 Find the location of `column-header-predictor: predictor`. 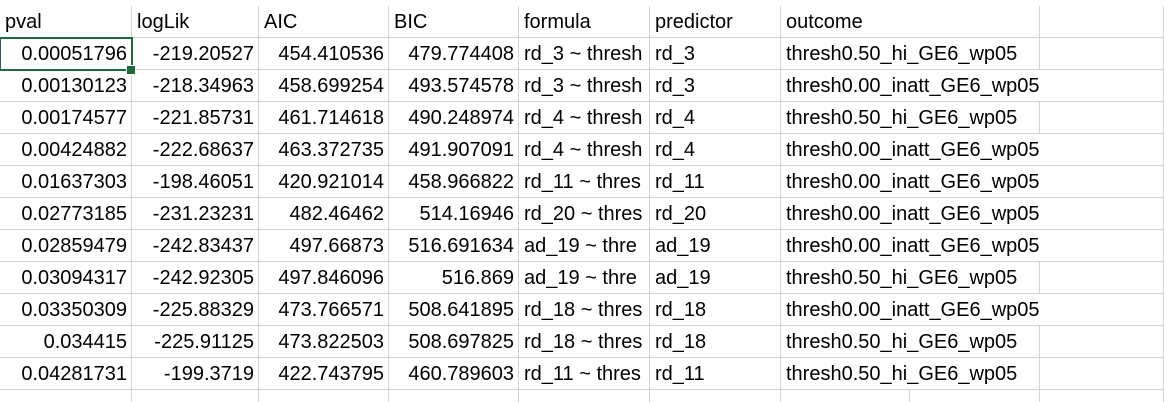

column-header-predictor: predictor is located at coordinates (715, 22).